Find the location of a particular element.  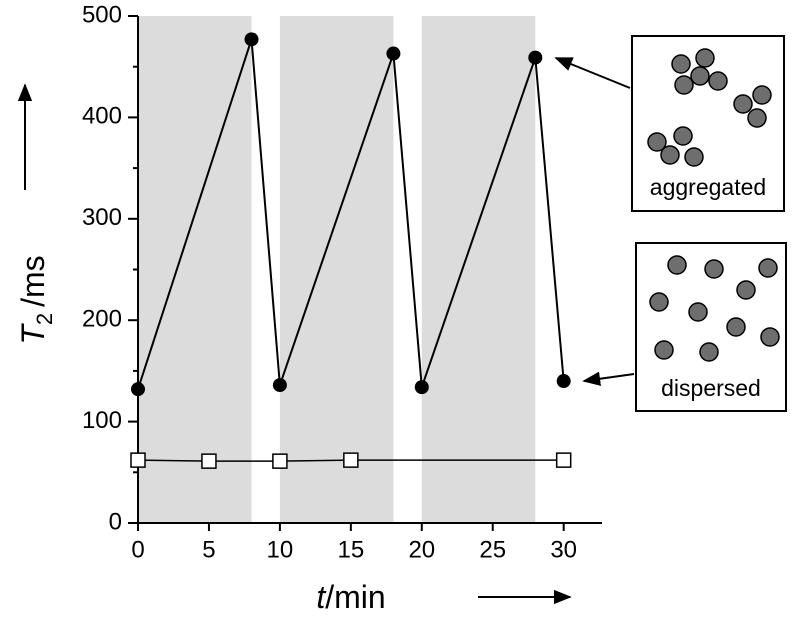

y-symbol: T is located at coordinates (33, 334).